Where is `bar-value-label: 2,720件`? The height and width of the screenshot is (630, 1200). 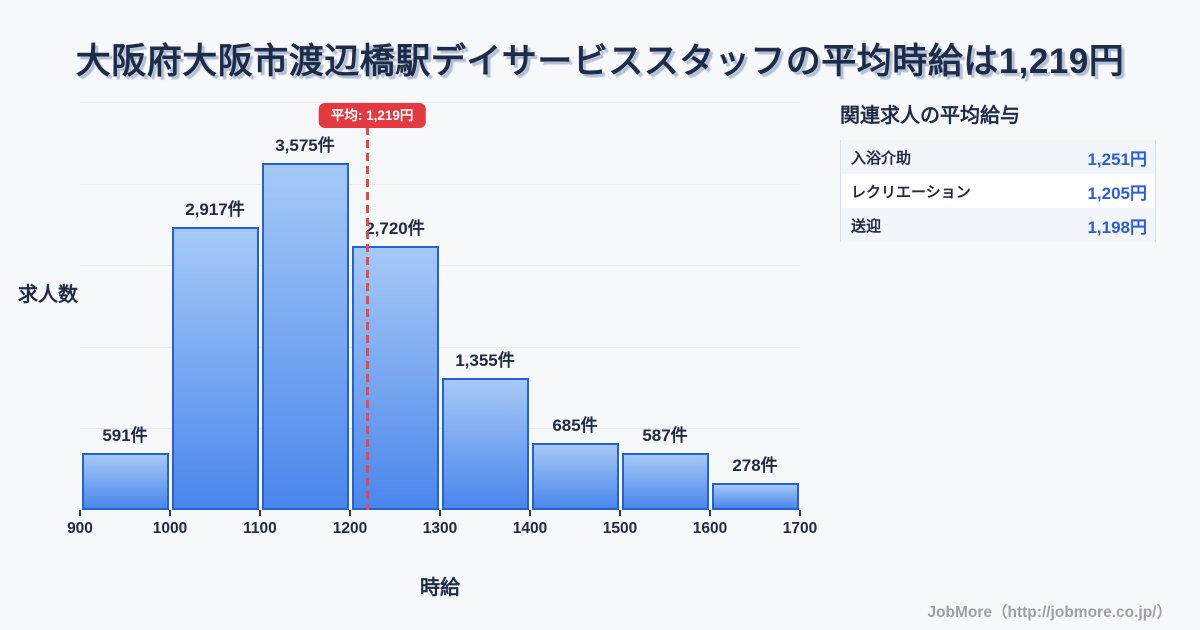 bar-value-label: 2,720件 is located at coordinates (395, 228).